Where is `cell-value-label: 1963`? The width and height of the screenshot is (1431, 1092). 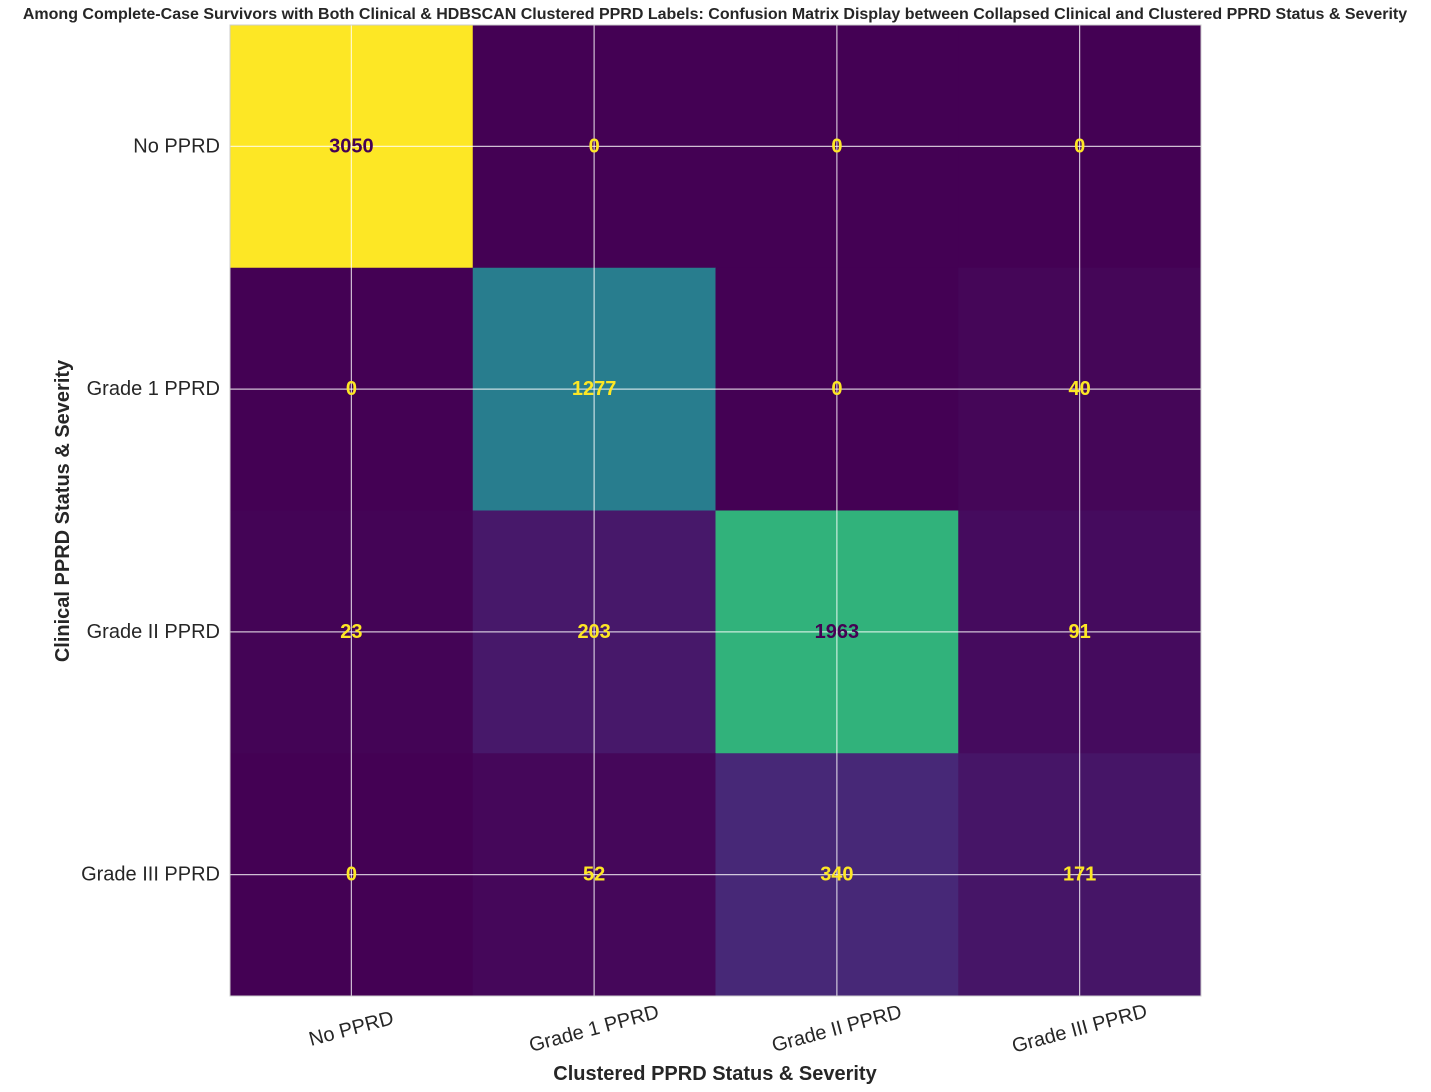
cell-value-label: 1963 is located at coordinates (837, 632).